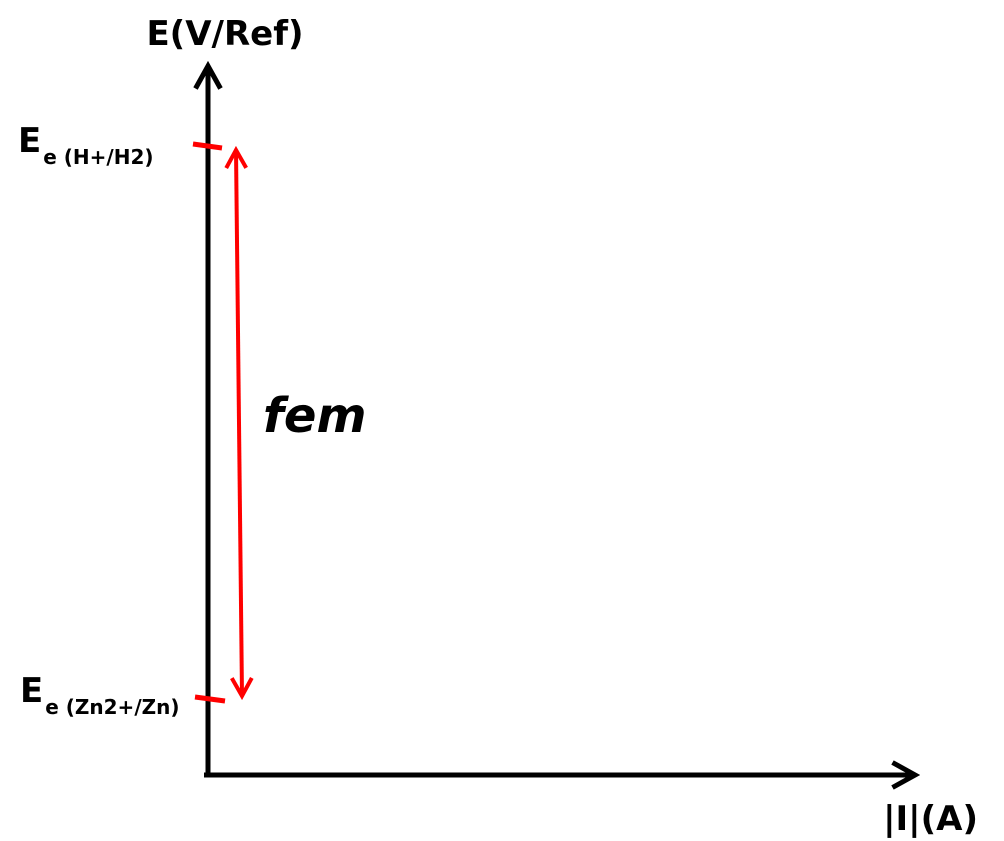 This screenshot has width=1004, height=841. I want to click on level-subscript: e (Zn2+/Zn), so click(112, 707).